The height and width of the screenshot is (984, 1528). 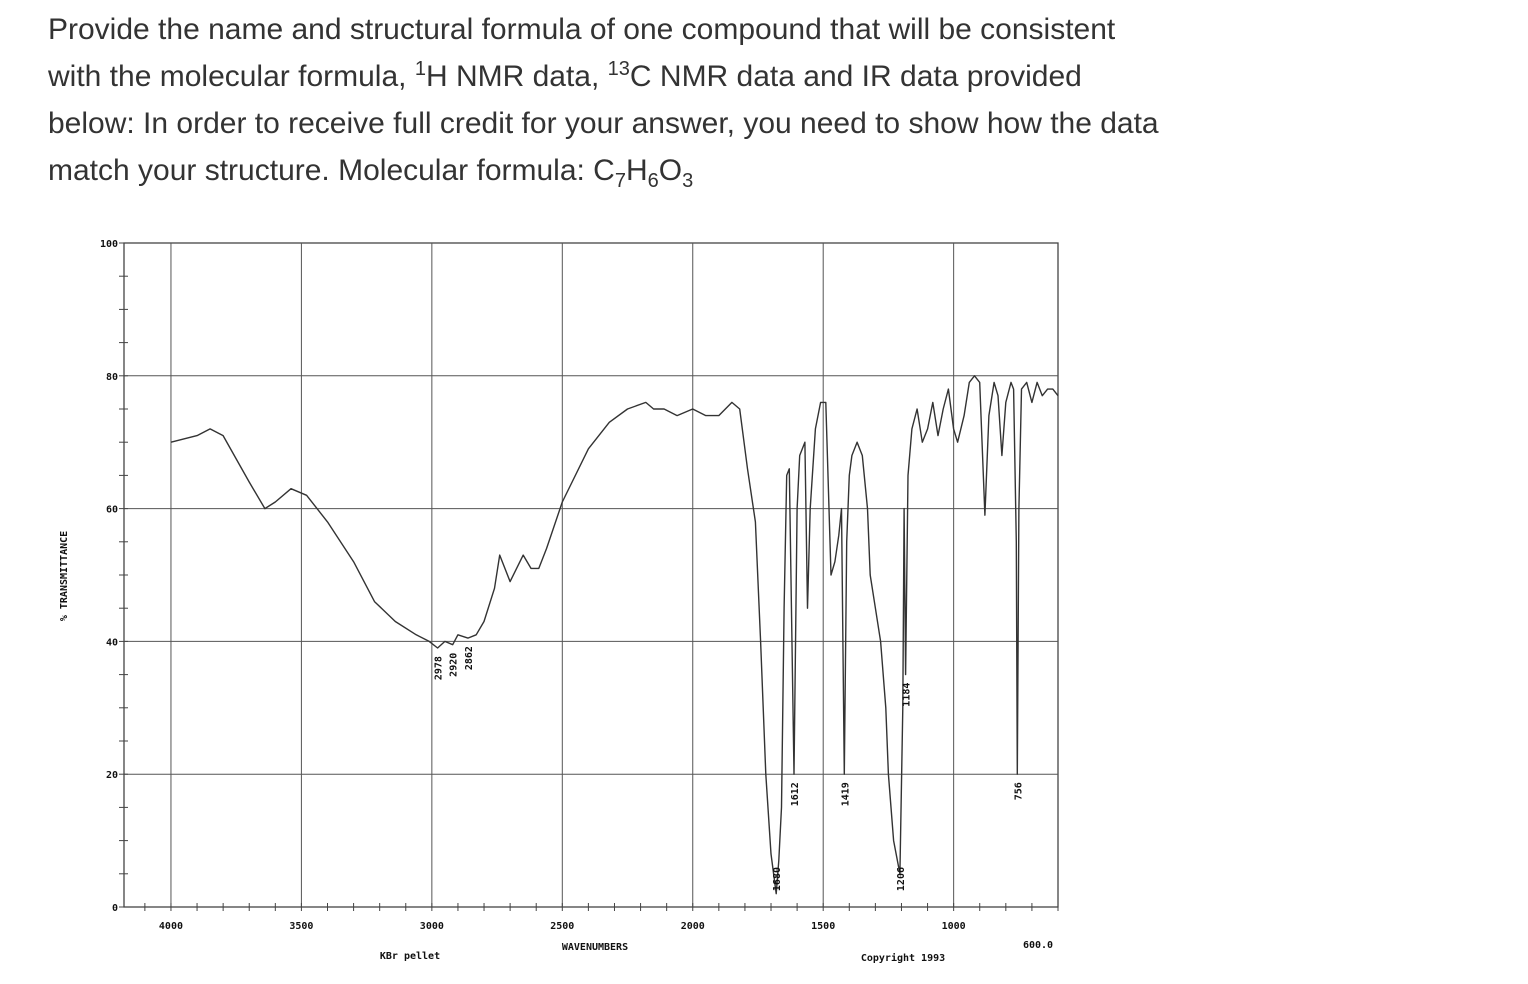 I want to click on y-axis-label: % TRANSMITTANCE, so click(x=64, y=576).